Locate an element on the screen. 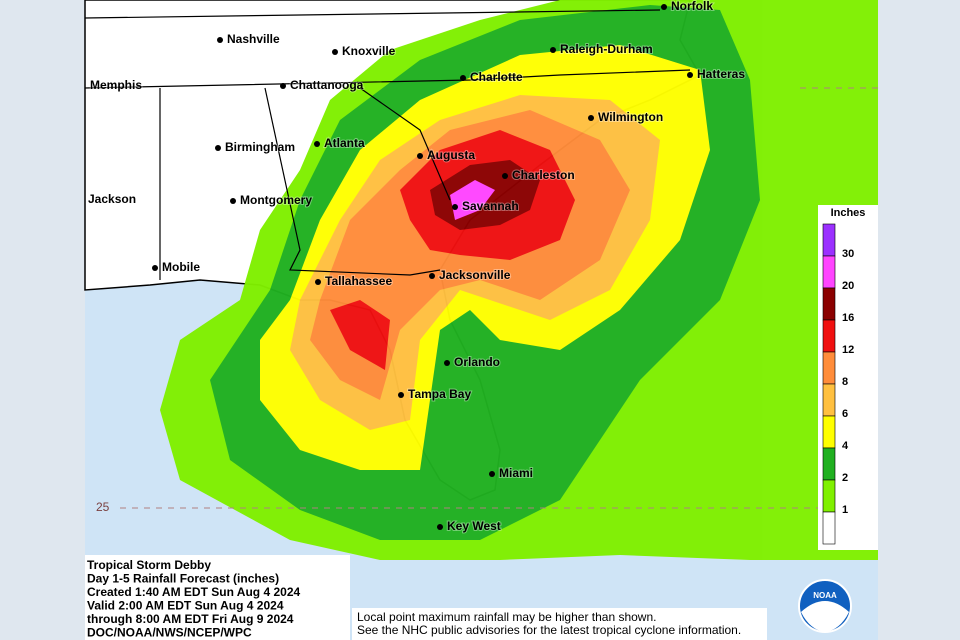  legend-label: 4 is located at coordinates (845, 446).